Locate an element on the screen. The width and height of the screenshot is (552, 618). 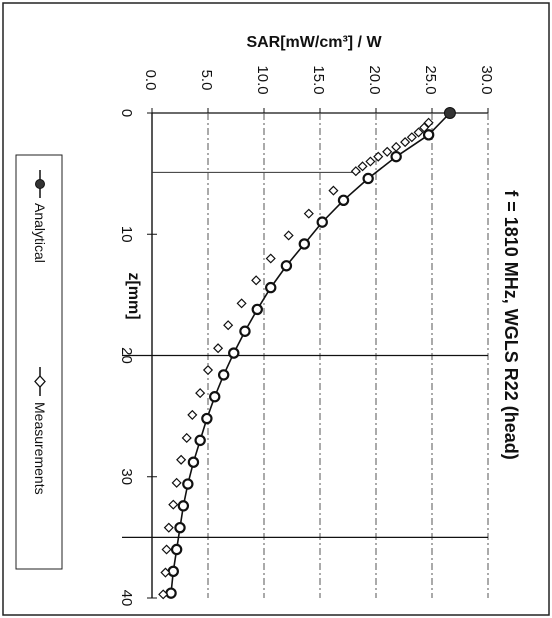
y-tick-label: 20.0 is located at coordinates (374, 79).